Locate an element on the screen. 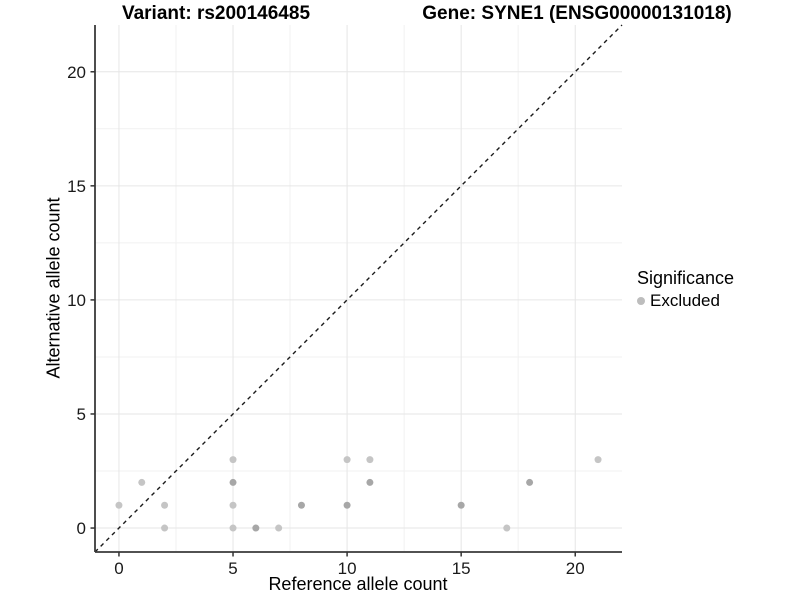 The height and width of the screenshot is (600, 800). y-tick-label: 0 is located at coordinates (81, 528).